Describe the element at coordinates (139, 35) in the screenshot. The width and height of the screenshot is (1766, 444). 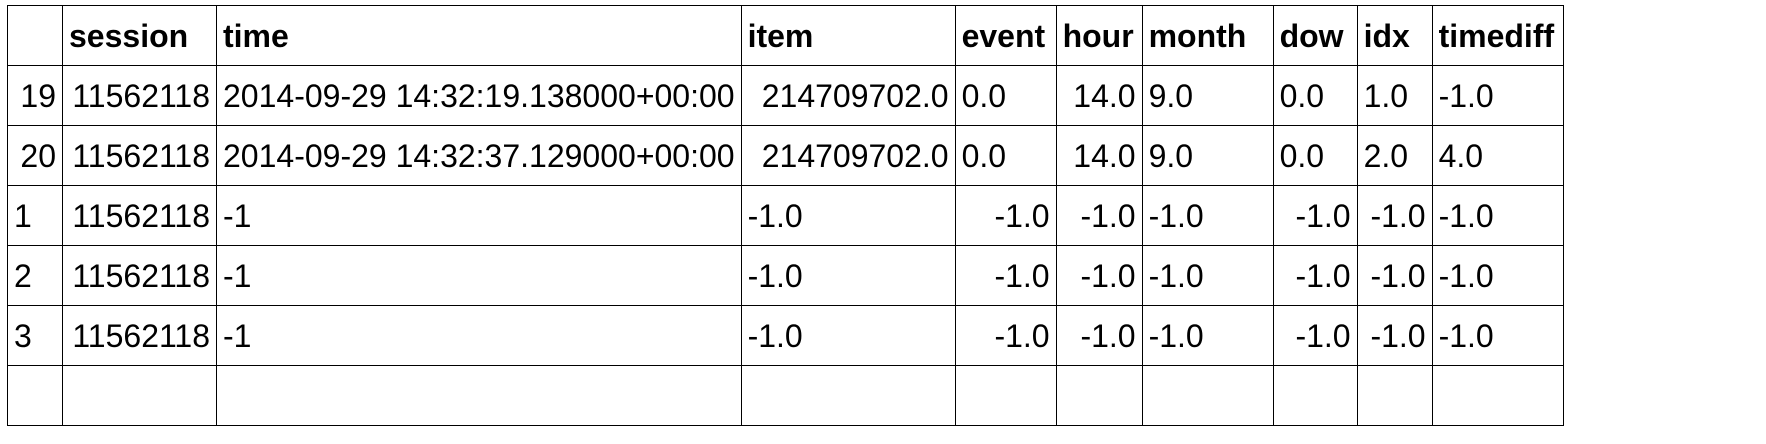
I see `header-session: session` at that location.